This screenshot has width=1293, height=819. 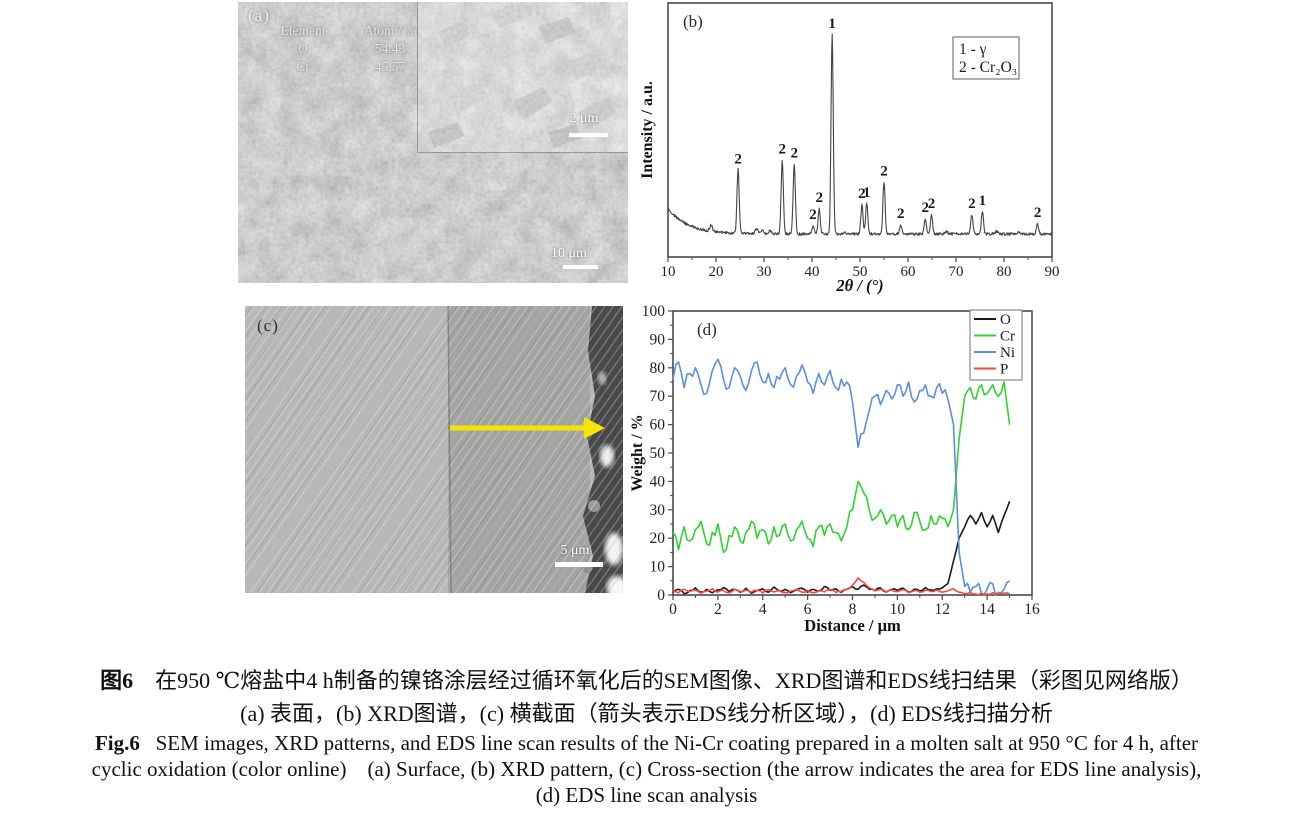 I want to click on eds-x-tick-label: 6, so click(x=808, y=609).